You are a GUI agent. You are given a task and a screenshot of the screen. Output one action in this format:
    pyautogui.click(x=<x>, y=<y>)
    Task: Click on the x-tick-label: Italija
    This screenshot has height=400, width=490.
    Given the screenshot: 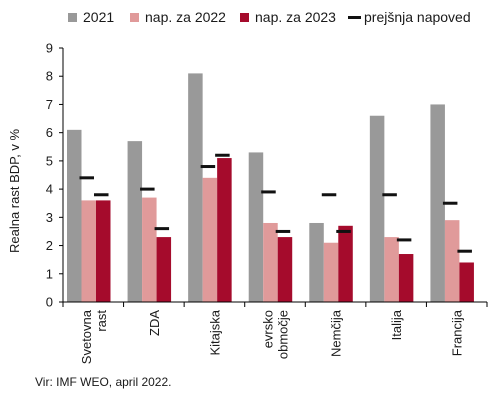 What is the action you would take?
    pyautogui.click(x=396, y=324)
    